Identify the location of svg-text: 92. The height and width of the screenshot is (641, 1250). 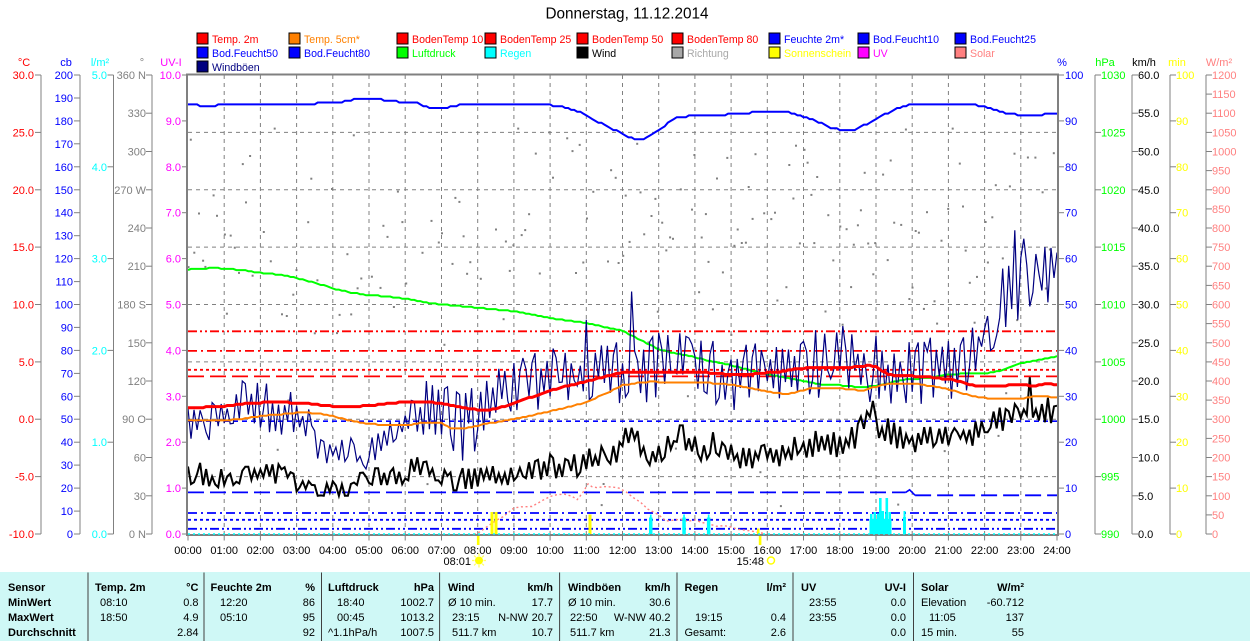
(309, 633).